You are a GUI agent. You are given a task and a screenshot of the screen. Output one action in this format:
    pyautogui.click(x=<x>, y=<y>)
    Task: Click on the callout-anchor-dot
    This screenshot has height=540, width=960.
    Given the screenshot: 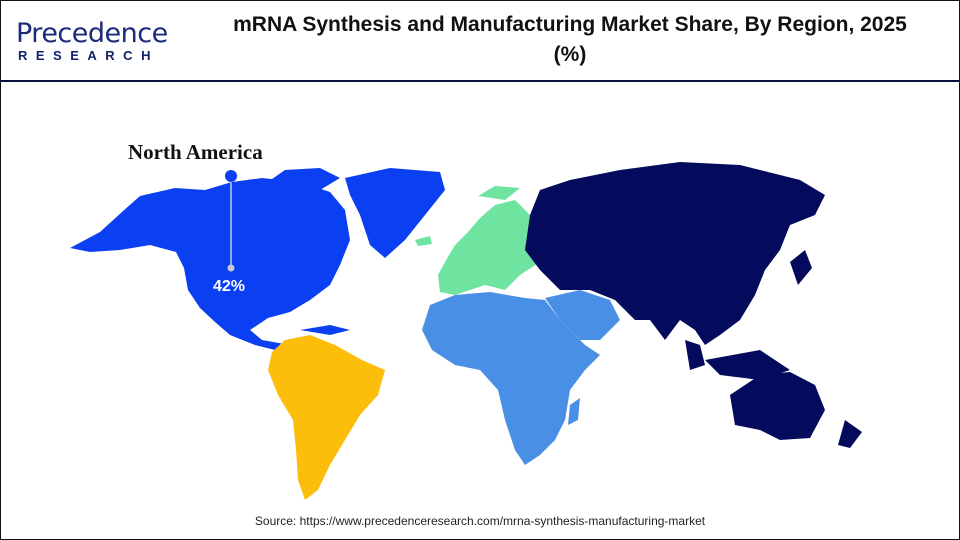 What is the action you would take?
    pyautogui.click(x=231, y=268)
    